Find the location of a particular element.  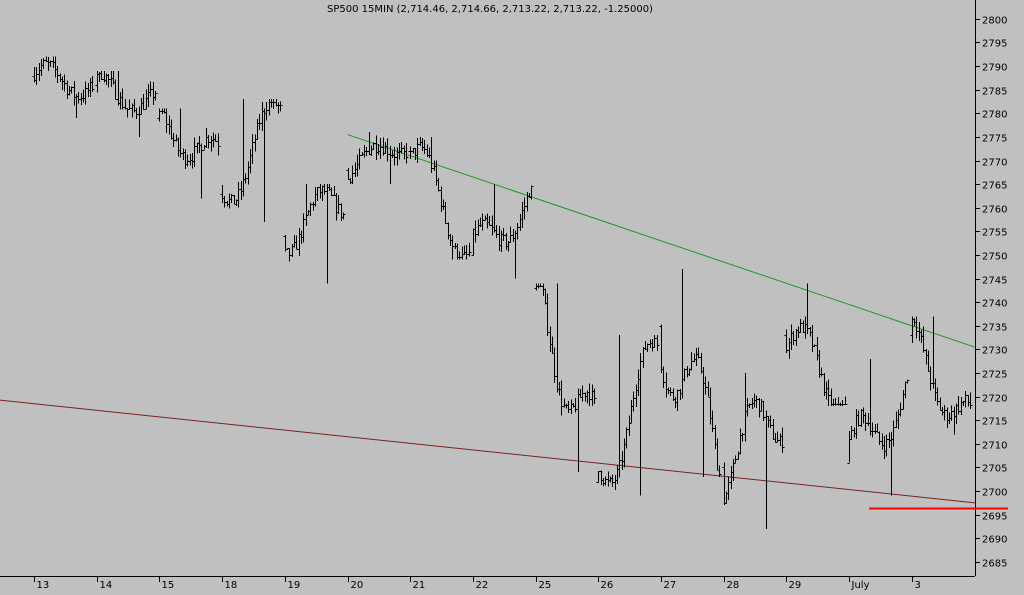

y-tick-label: 2750 is located at coordinates (994, 257).